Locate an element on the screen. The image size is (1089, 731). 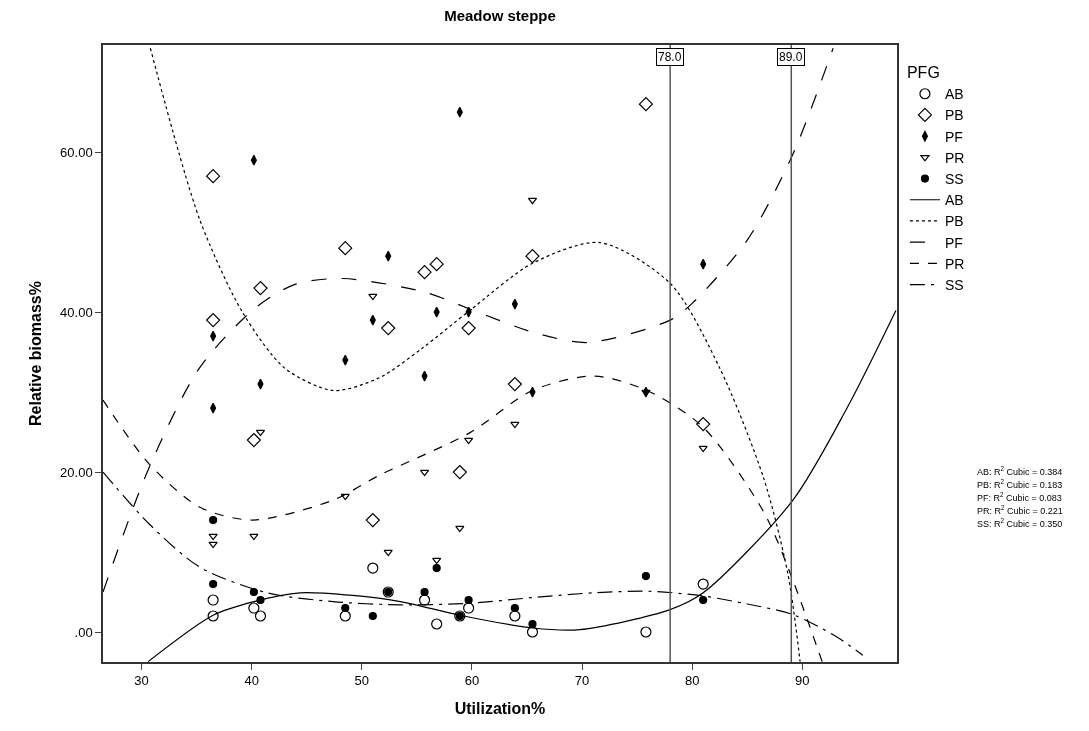
text: PR: R$^{2}$ Cubic = 0.221 is located at coordinates (1020, 510).